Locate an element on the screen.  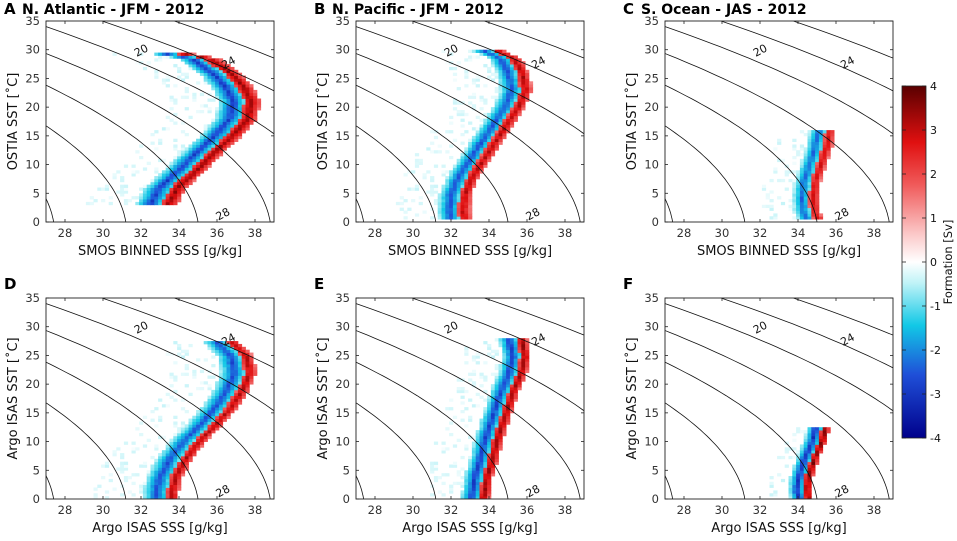
colorbar-tick-label: 3 is located at coordinates (933, 130).